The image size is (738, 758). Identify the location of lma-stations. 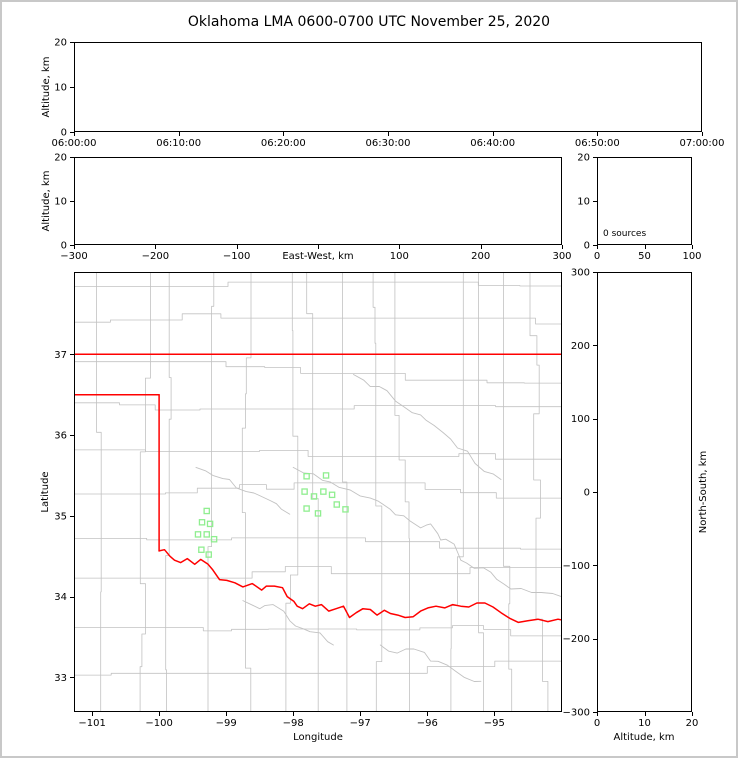
(271, 515).